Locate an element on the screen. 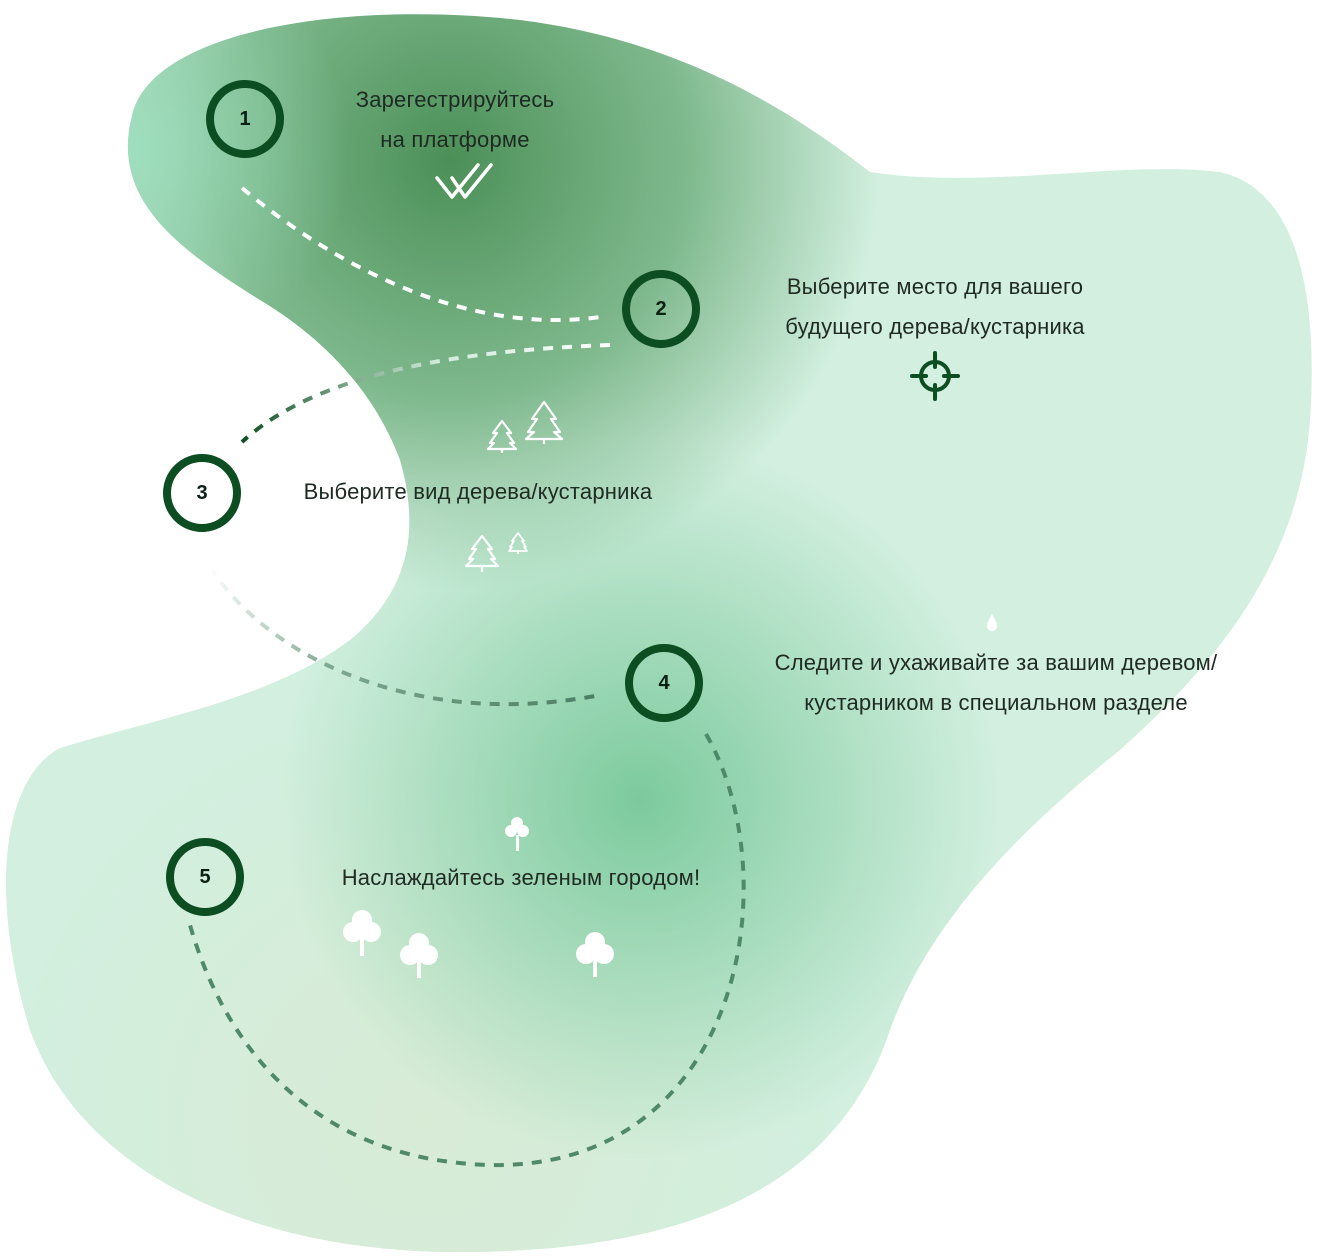 Image resolution: width=1318 pixels, height=1259 pixels. step-1-number: 1 is located at coordinates (245, 118).